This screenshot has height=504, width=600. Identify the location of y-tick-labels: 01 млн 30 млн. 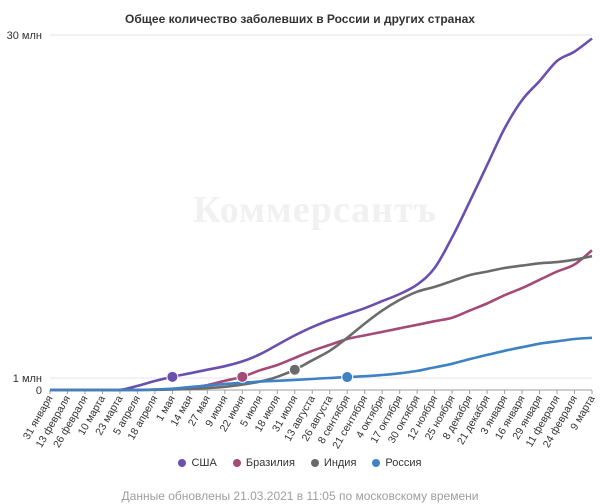
(24, 213).